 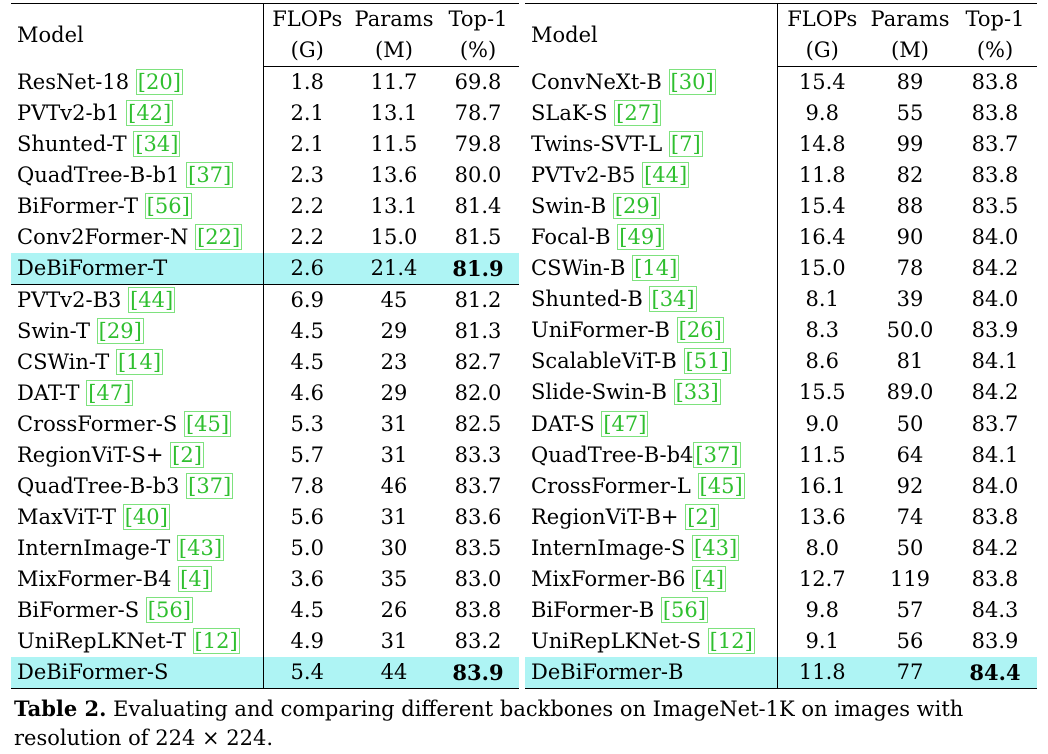 I want to click on model-name: Conv2Former-N, so click(x=106, y=237).